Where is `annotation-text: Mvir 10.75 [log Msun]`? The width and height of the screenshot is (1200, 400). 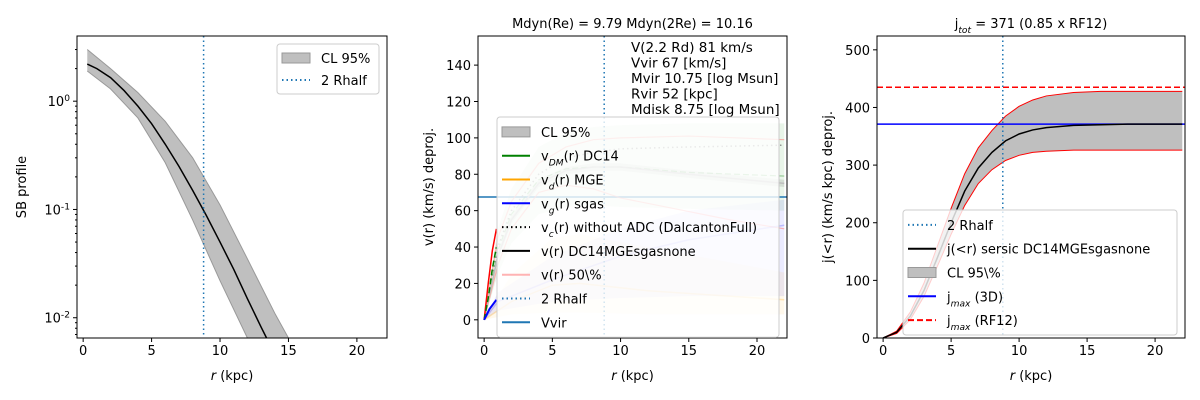 annotation-text: Mvir 10.75 [log Msun] is located at coordinates (704, 79).